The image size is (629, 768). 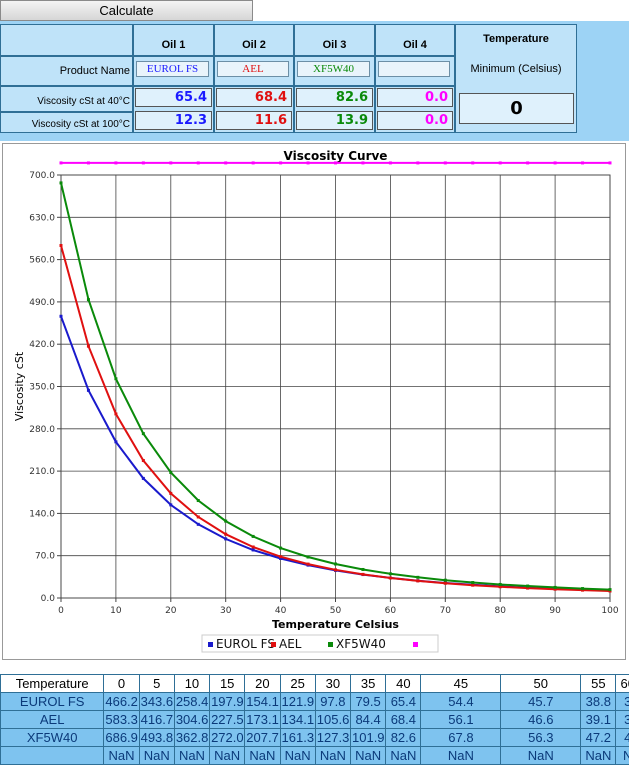 I want to click on table-header-temp: 20, so click(x=262, y=683).